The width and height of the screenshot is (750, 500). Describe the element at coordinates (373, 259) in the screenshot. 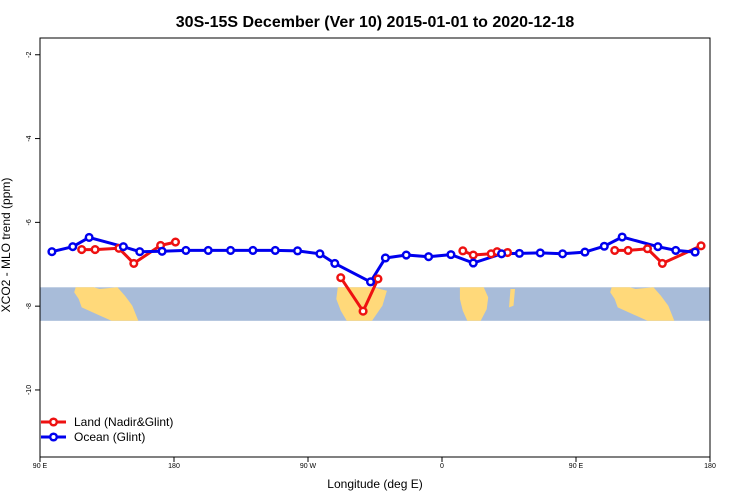

I see `ocean-series-line` at that location.